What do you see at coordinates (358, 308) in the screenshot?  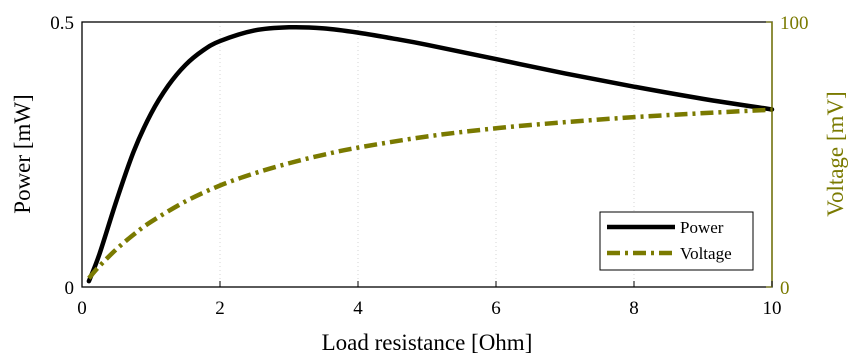 I see `x-tick-label: 4` at bounding box center [358, 308].